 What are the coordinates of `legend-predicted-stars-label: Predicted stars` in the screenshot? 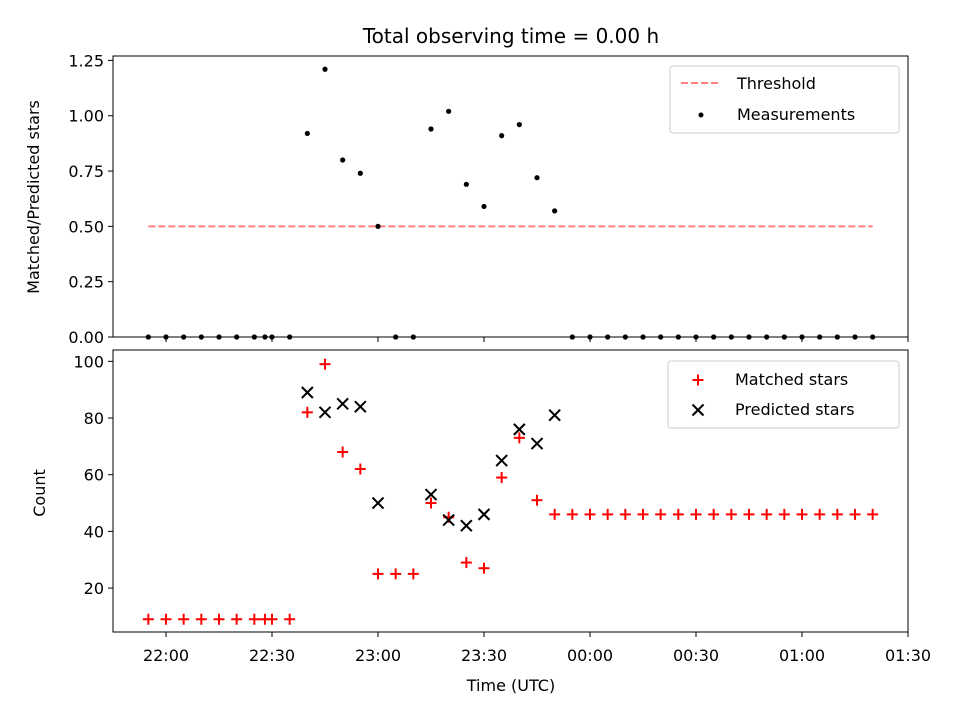 It's located at (795, 409).